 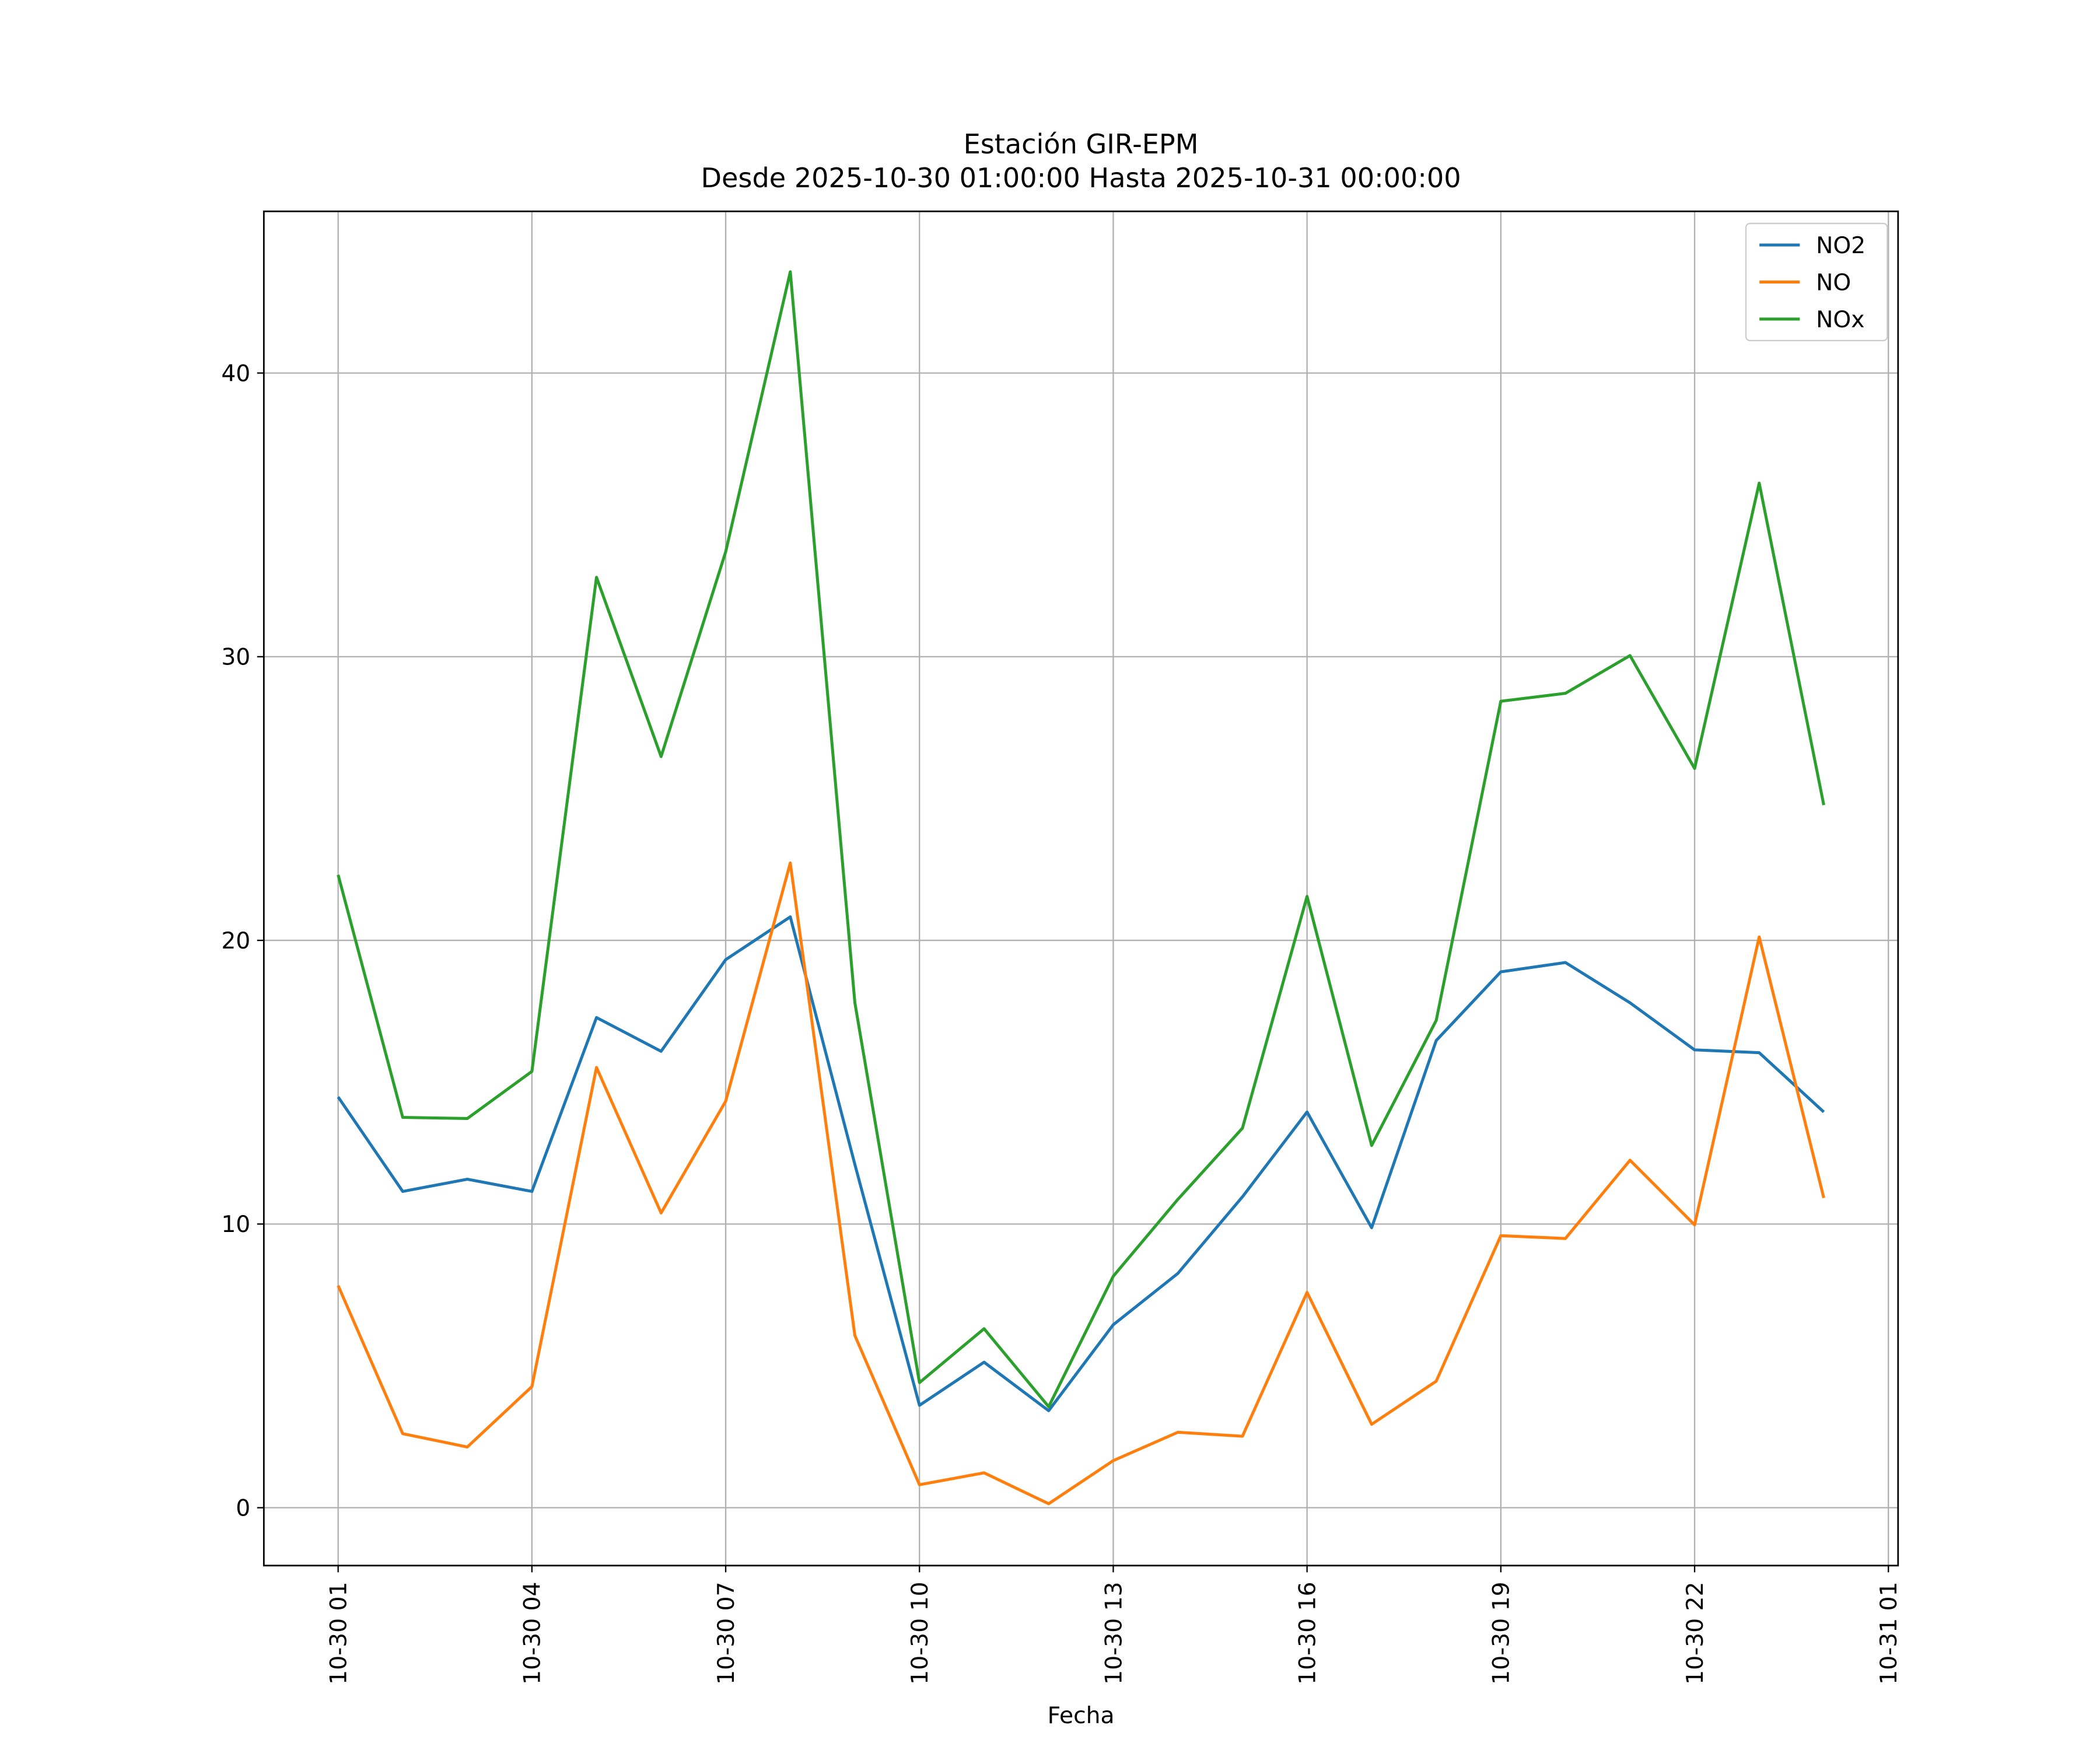 What do you see at coordinates (1081, 1716) in the screenshot?
I see `x-axis-label: Fecha` at bounding box center [1081, 1716].